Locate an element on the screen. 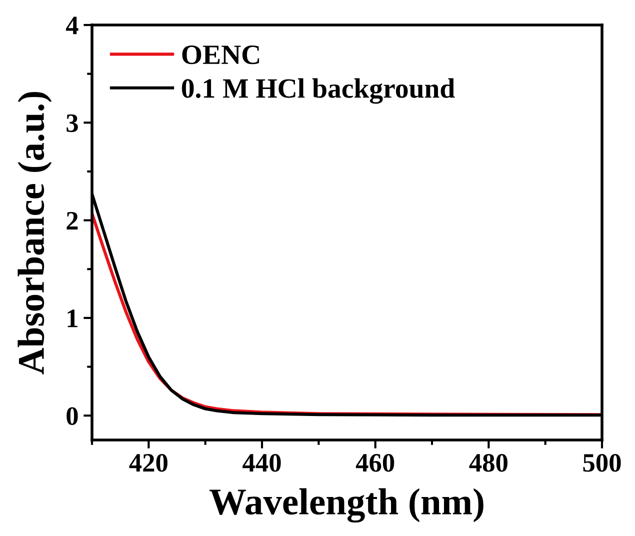  y-tick-label: 3 is located at coordinates (72, 123).